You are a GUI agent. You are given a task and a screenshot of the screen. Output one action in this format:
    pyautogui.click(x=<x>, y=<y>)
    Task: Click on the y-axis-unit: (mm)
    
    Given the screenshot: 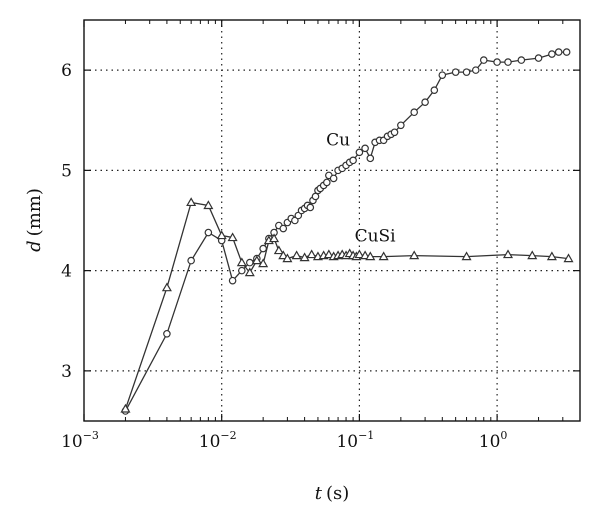 What is the action you would take?
    pyautogui.click(x=34, y=212)
    